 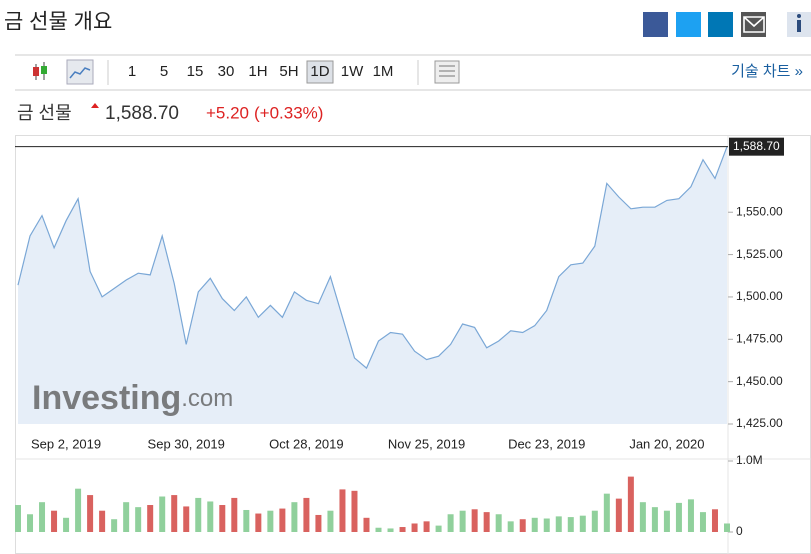 I want to click on interval-button: 15, so click(x=195, y=71).